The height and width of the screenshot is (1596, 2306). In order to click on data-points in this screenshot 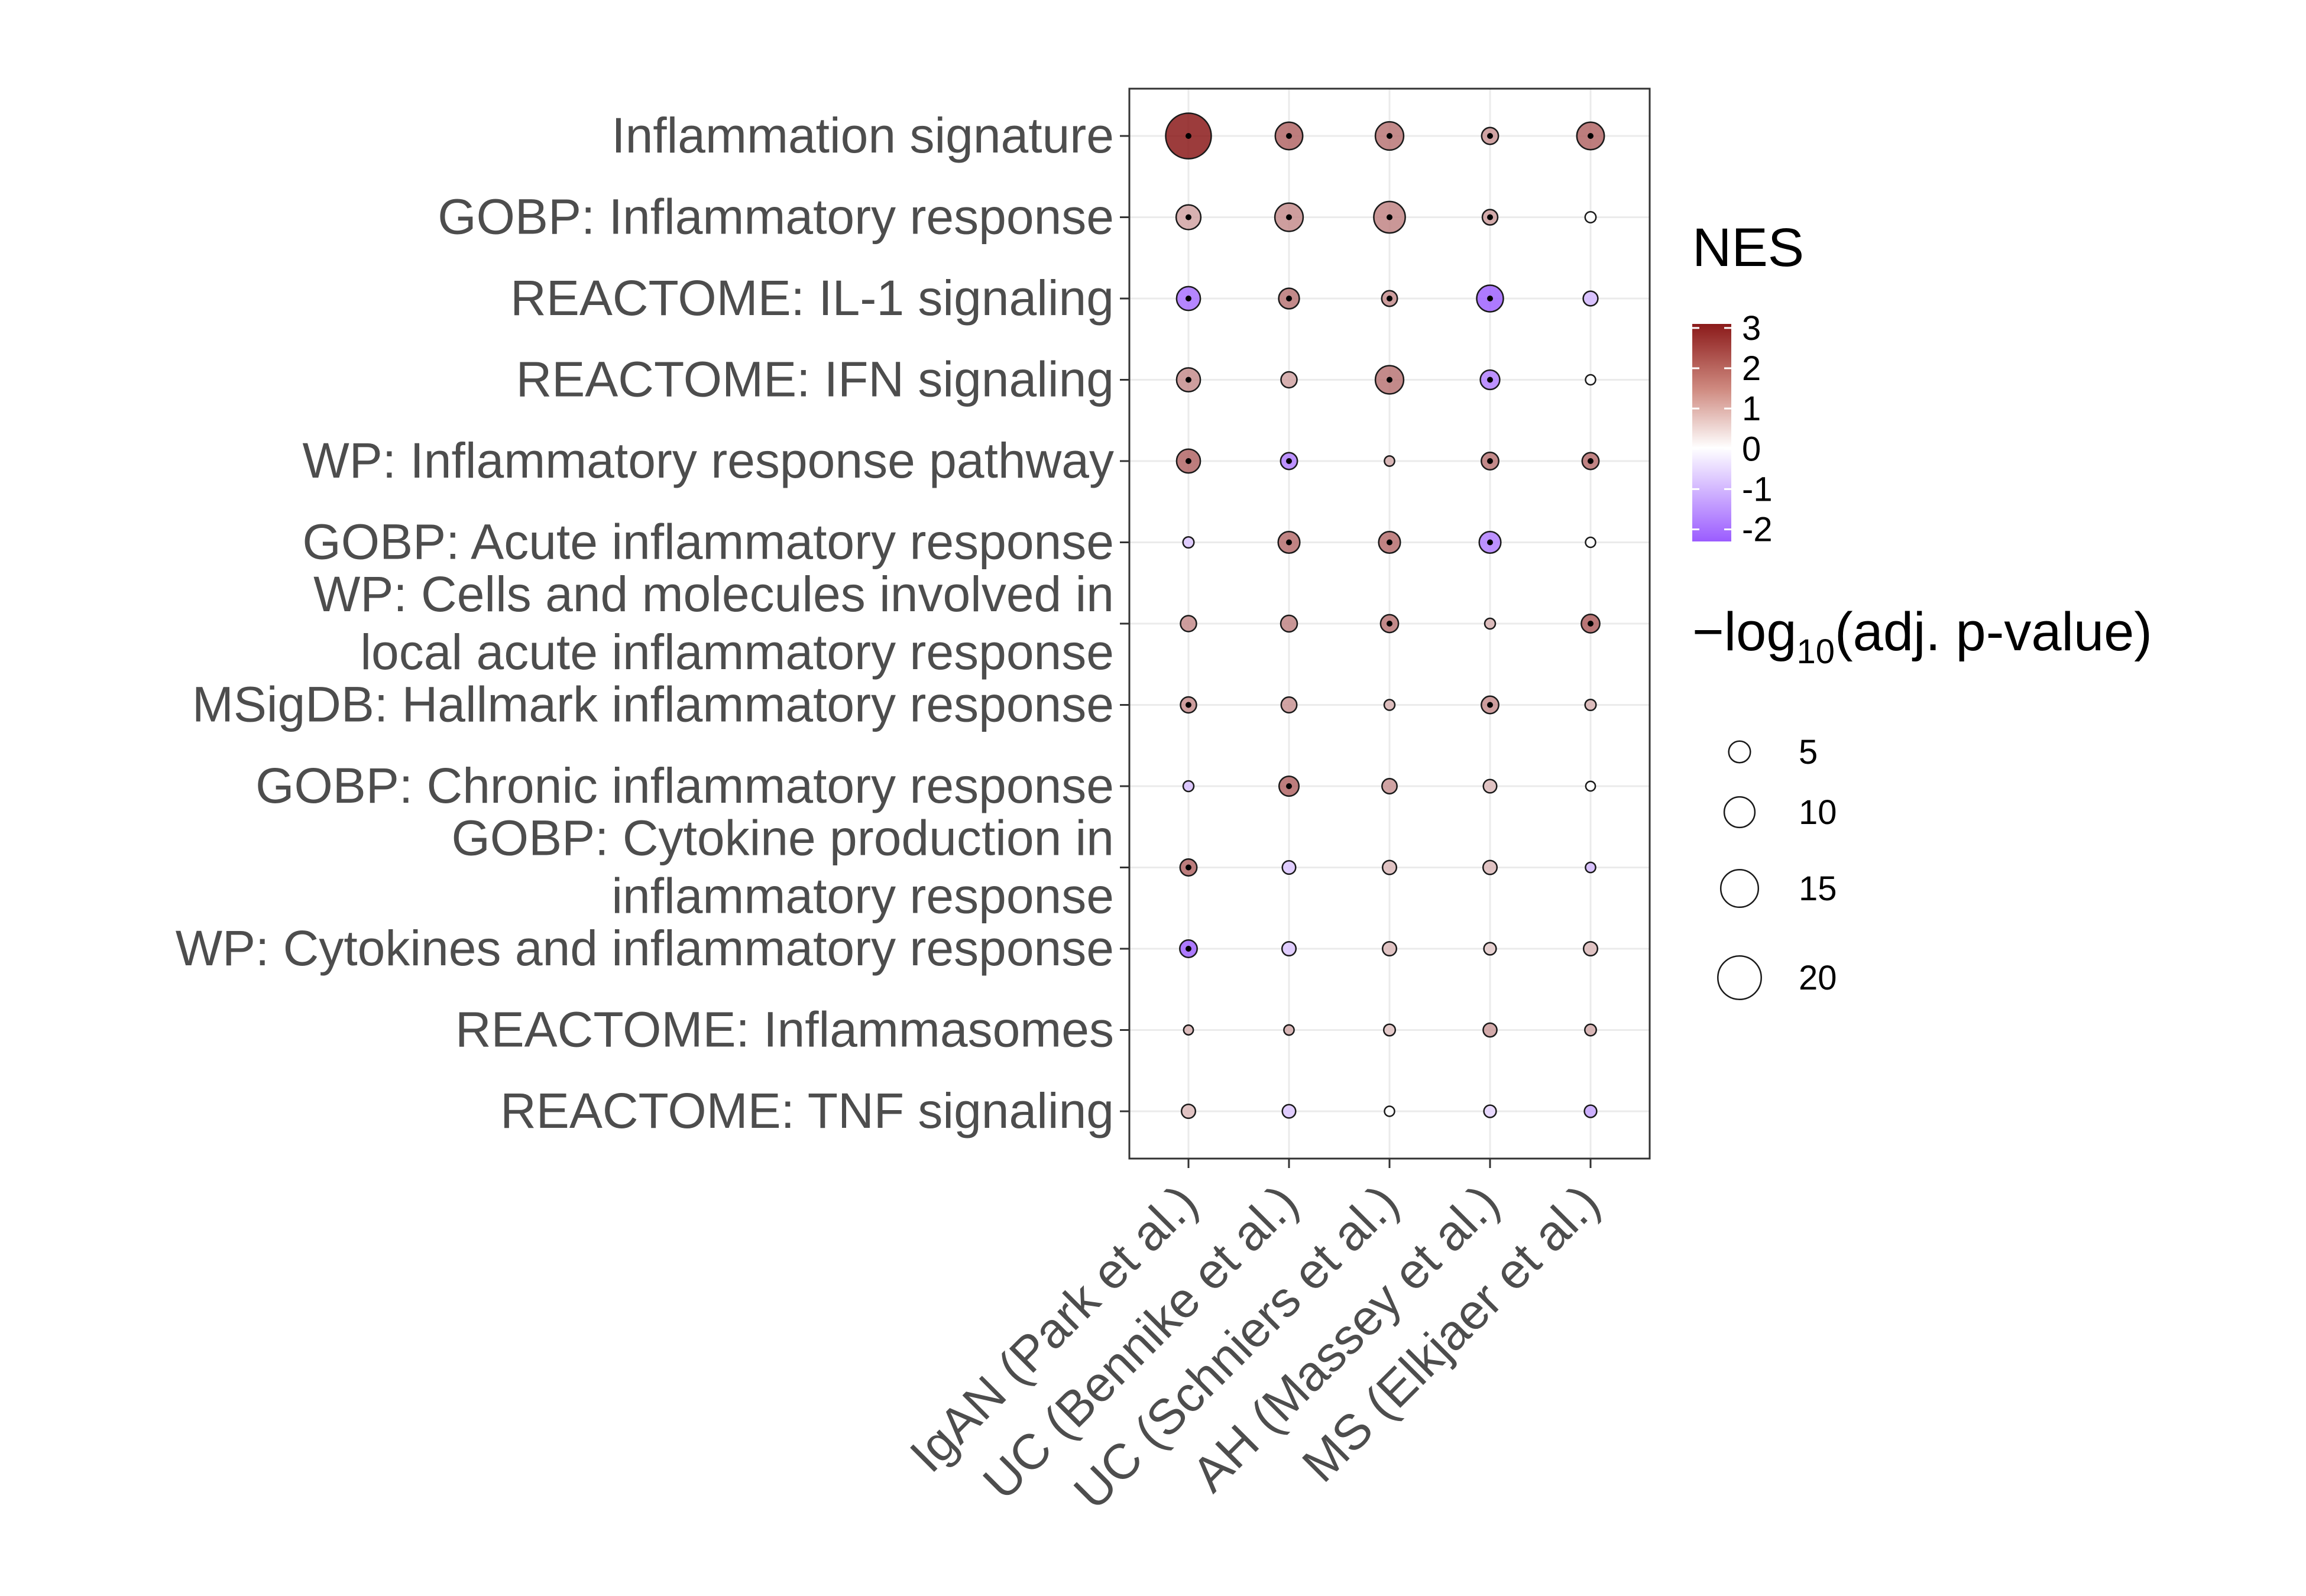, I will do `click(1385, 616)`.